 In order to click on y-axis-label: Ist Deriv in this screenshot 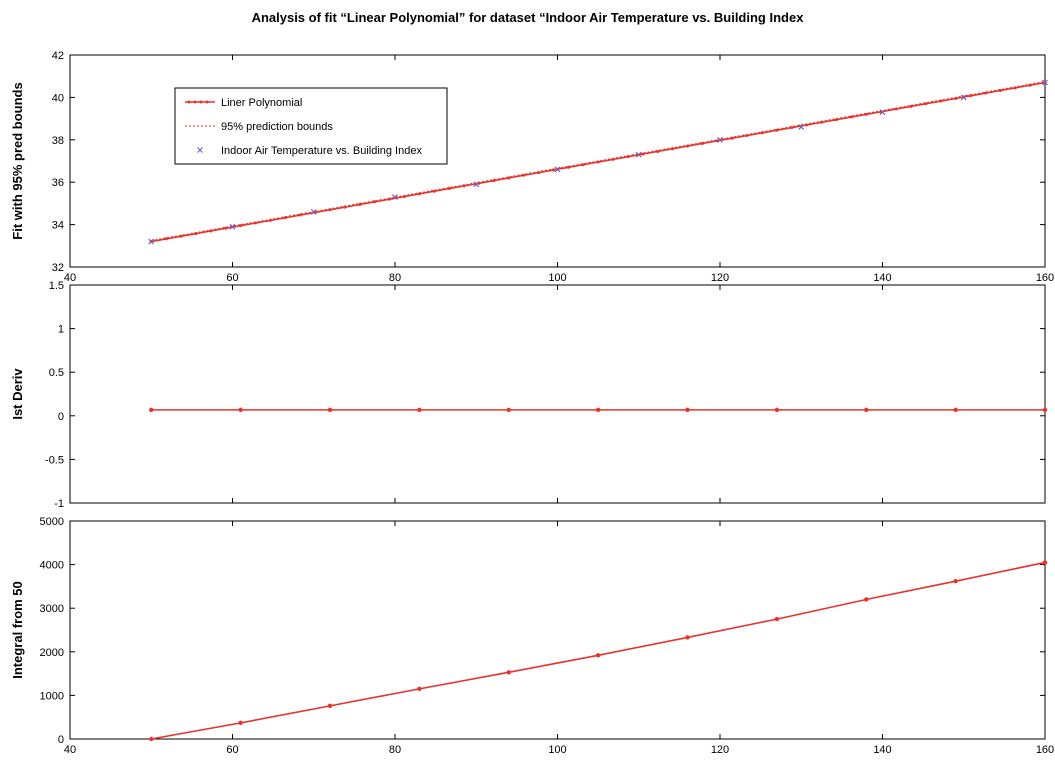, I will do `click(17, 394)`.